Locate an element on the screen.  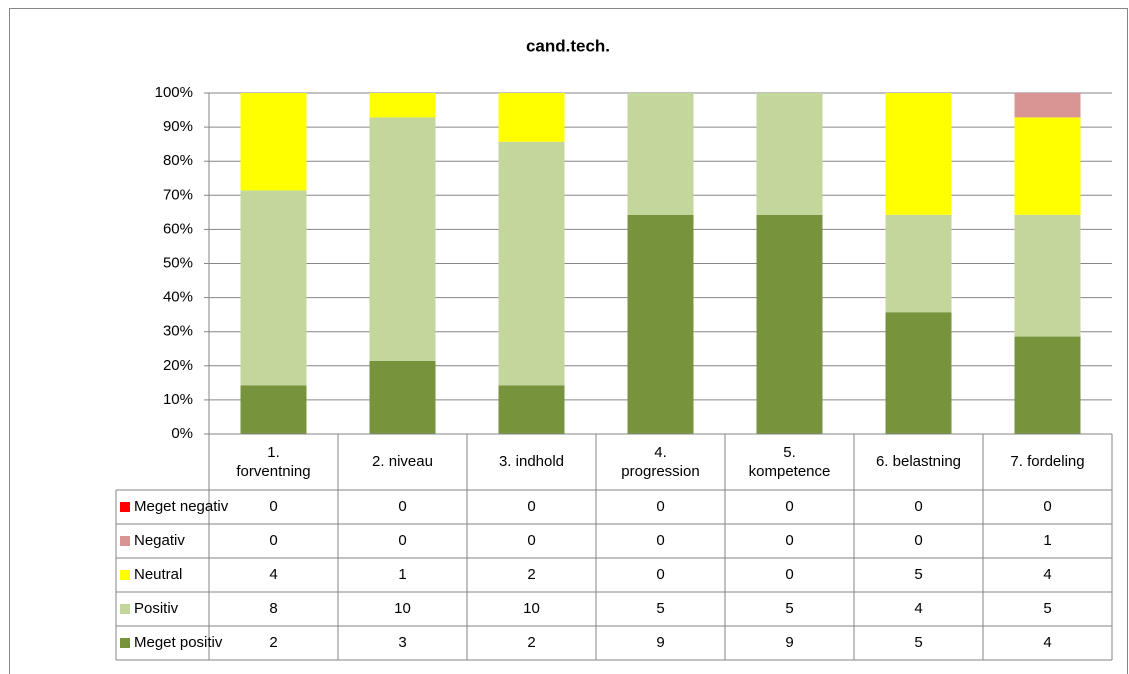
category-label: 7. fordeling is located at coordinates (1047, 461).